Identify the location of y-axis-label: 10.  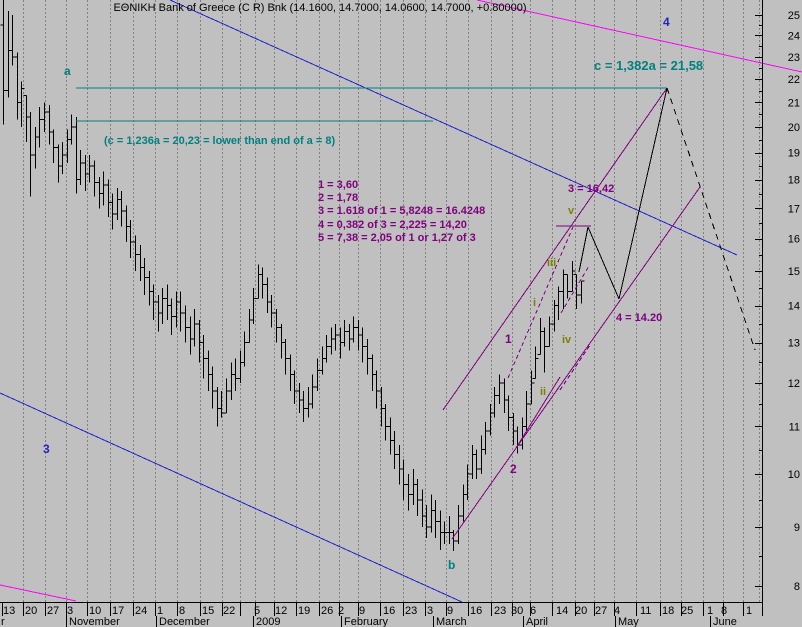
(794, 475).